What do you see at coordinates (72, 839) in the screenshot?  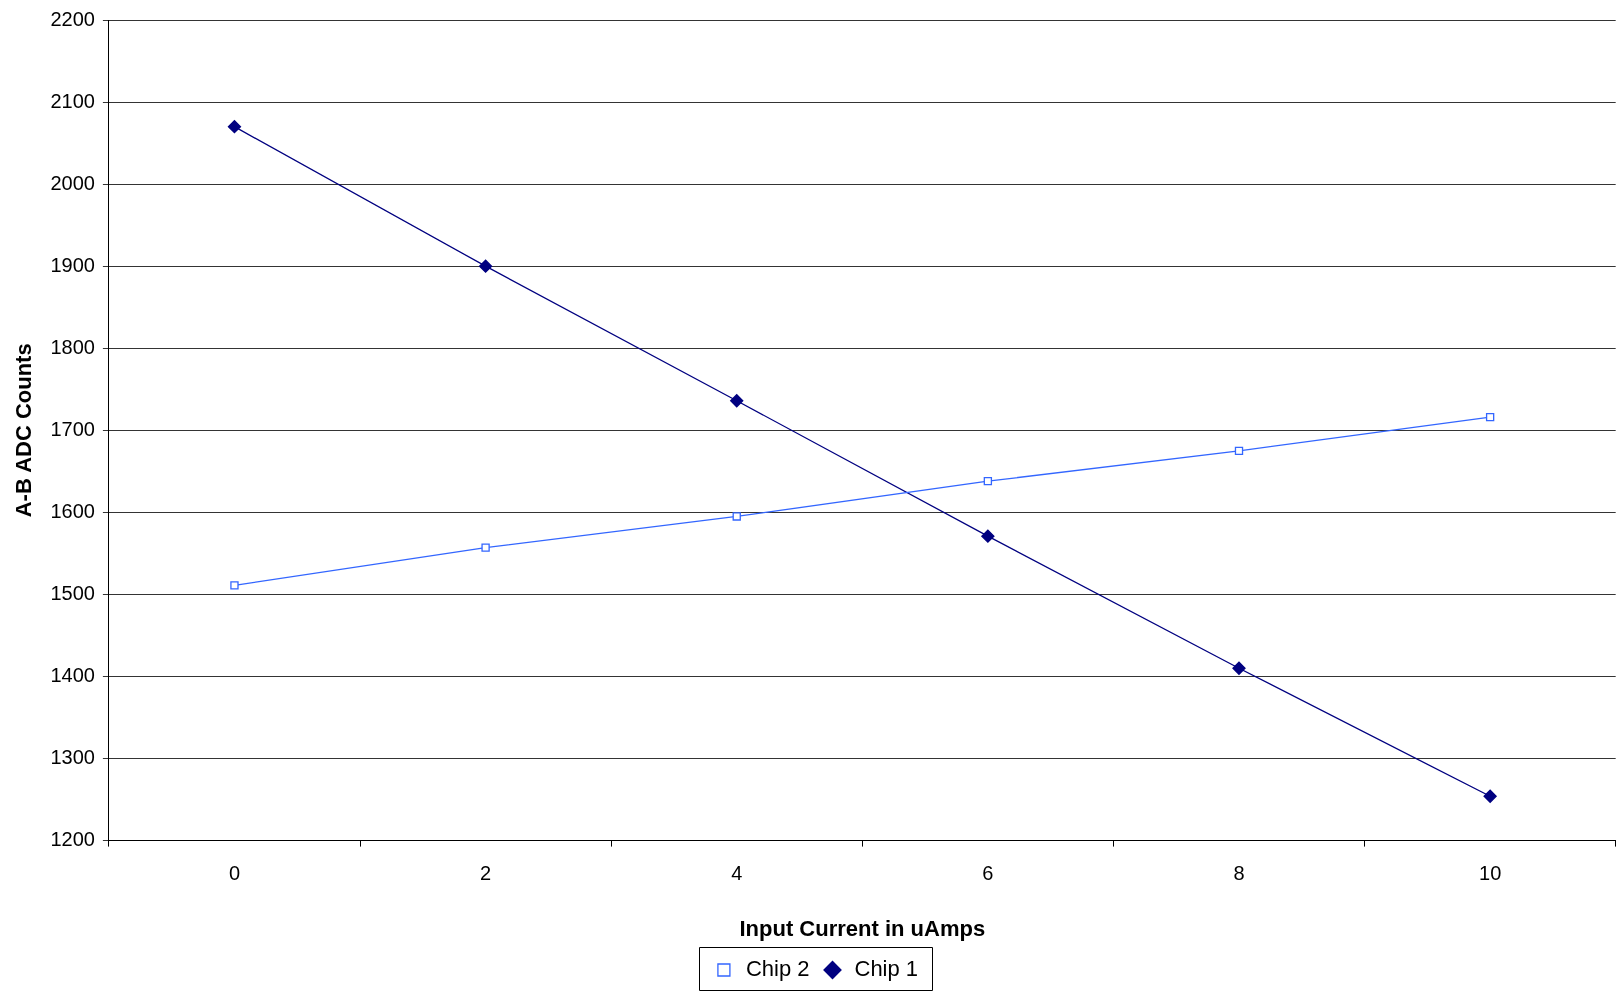 I see `y-tick-label: 1200` at bounding box center [72, 839].